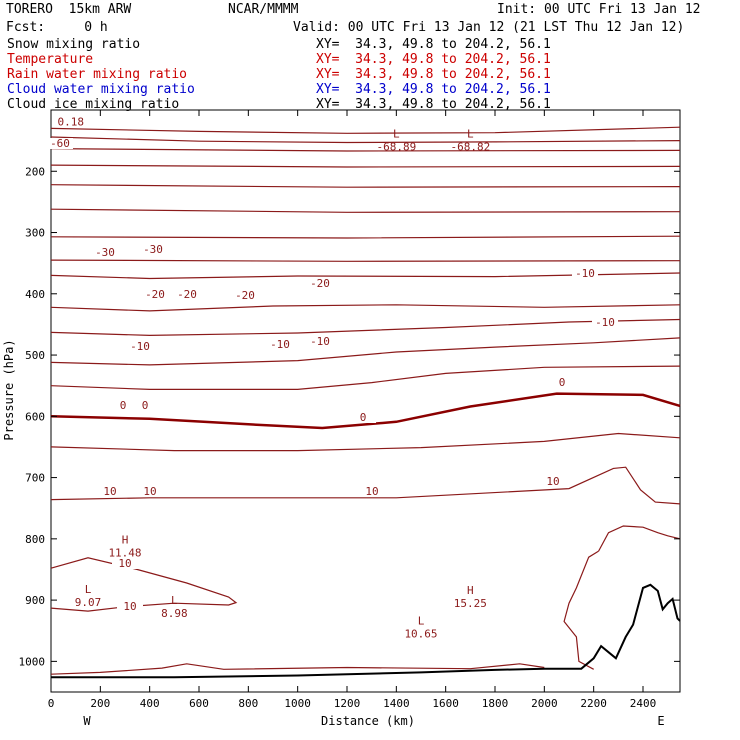 The image size is (740, 740). Describe the element at coordinates (396, 147) in the screenshot. I see `extremum-value: -68.89` at that location.